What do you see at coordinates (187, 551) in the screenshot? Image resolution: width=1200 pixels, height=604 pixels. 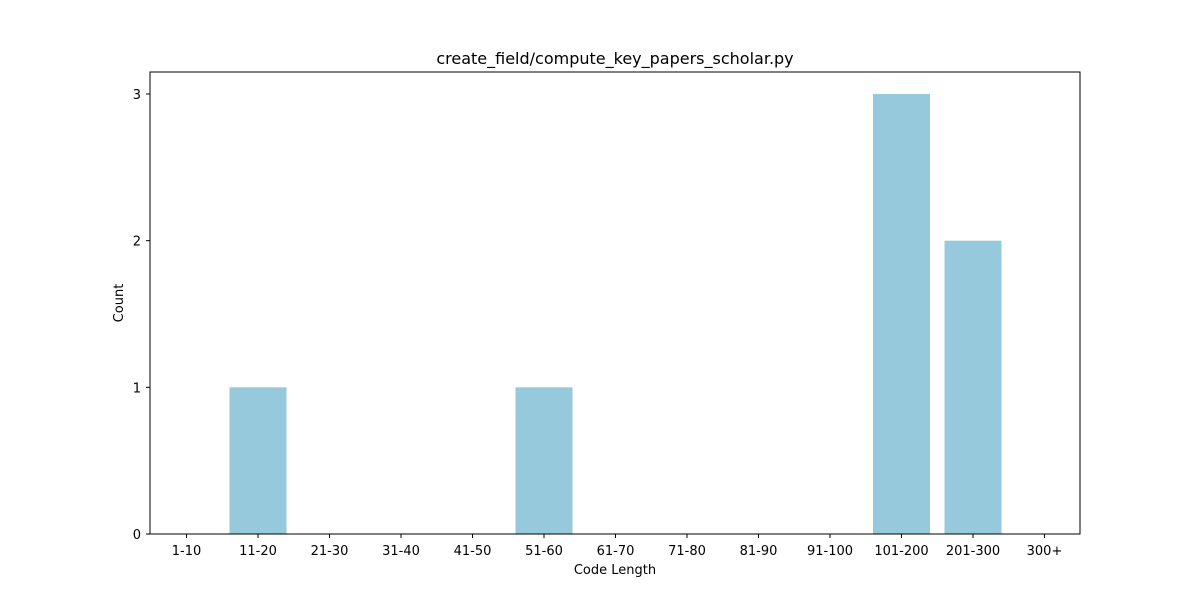 I see `x-tick-label: 1-10` at bounding box center [187, 551].